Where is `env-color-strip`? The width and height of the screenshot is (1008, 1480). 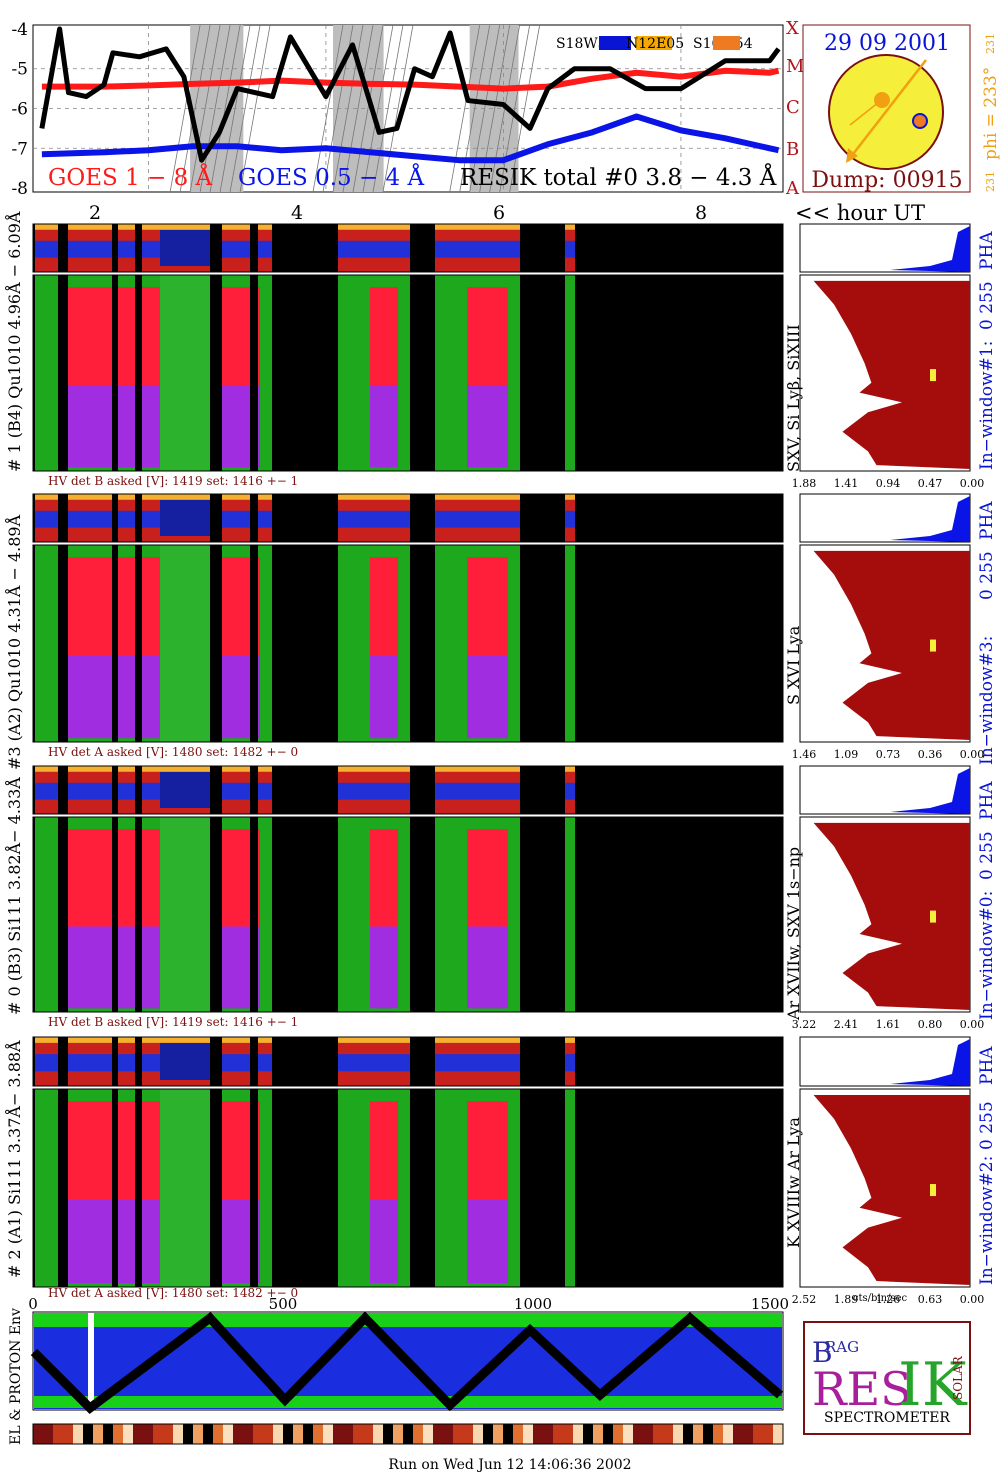
env-color-strip is located at coordinates (408, 1434).